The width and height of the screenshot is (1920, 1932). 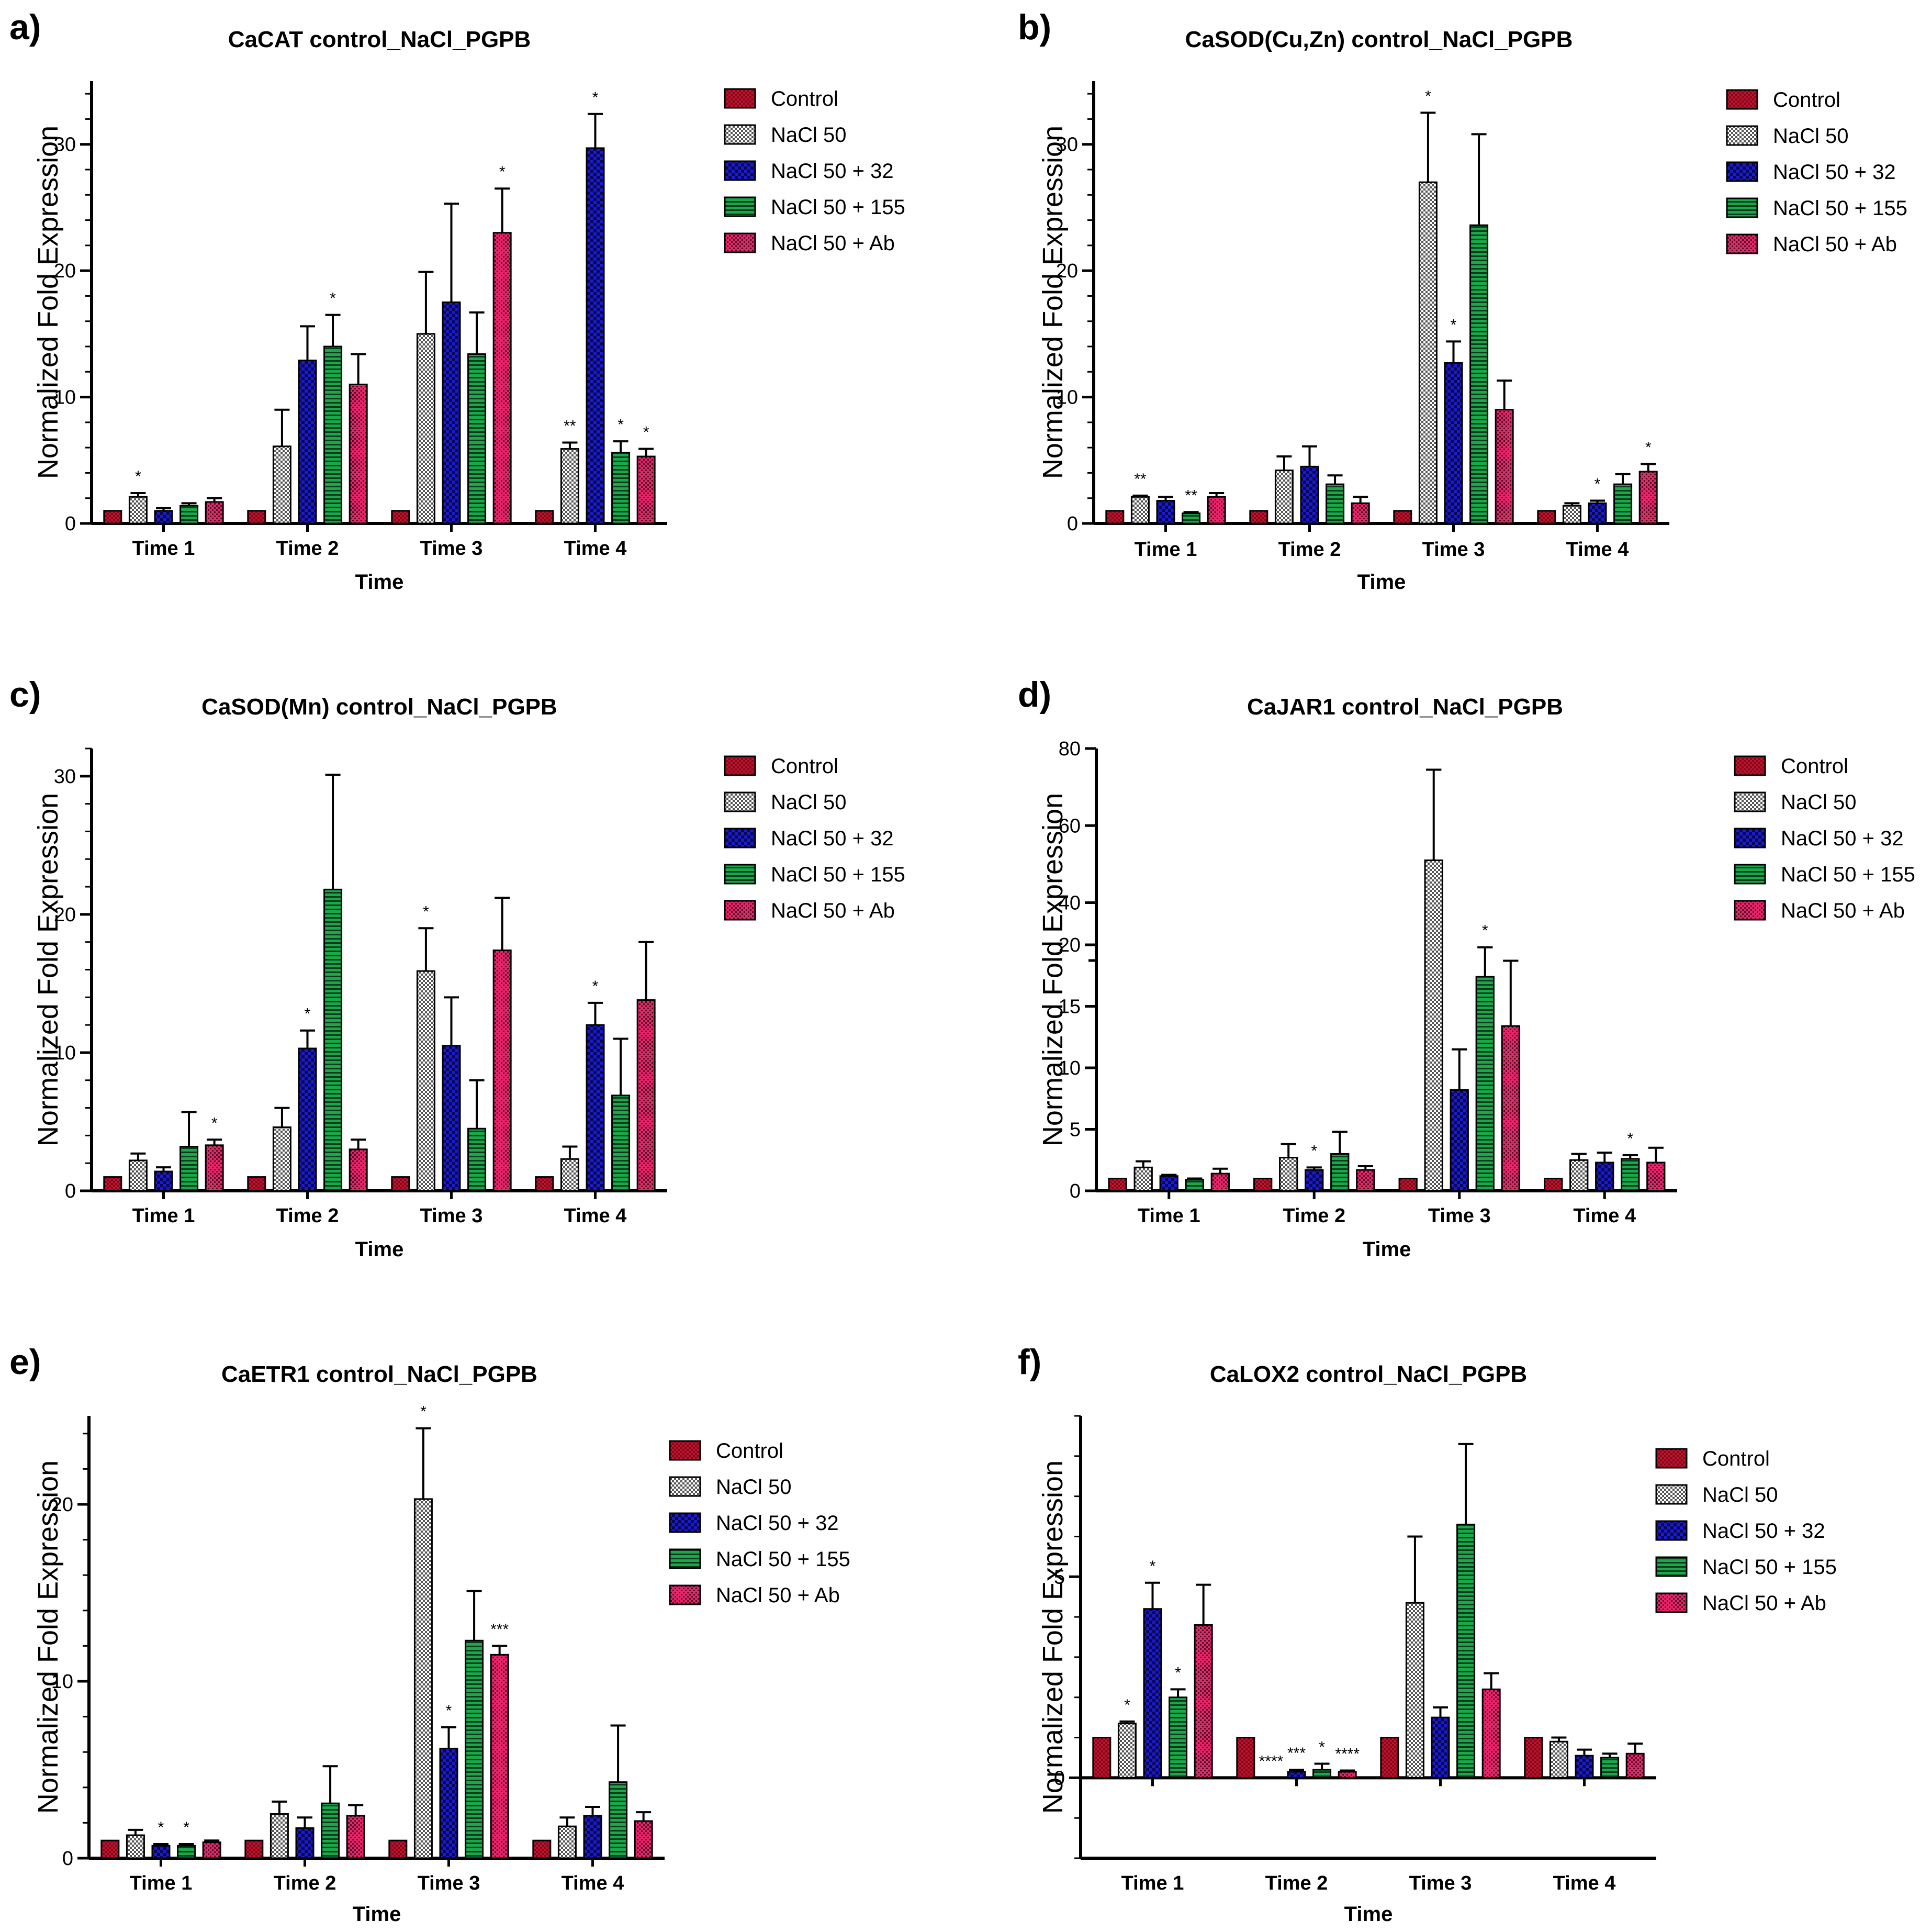 What do you see at coordinates (379, 707) in the screenshot?
I see `chart-title: CaSOD(Mn) control_NaCl_PGPB` at bounding box center [379, 707].